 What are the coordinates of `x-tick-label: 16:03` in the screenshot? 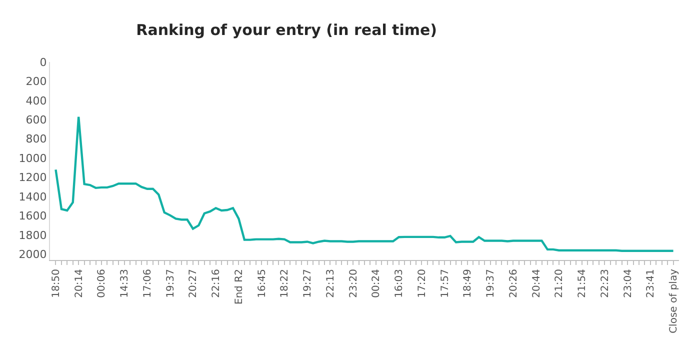 It's located at (400, 283).